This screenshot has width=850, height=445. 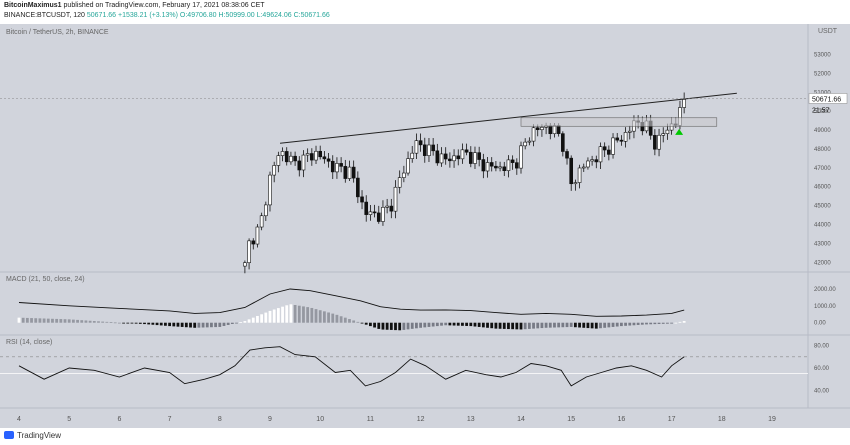 What do you see at coordinates (622, 419) in the screenshot?
I see `time-tick-label: 16` at bounding box center [622, 419].